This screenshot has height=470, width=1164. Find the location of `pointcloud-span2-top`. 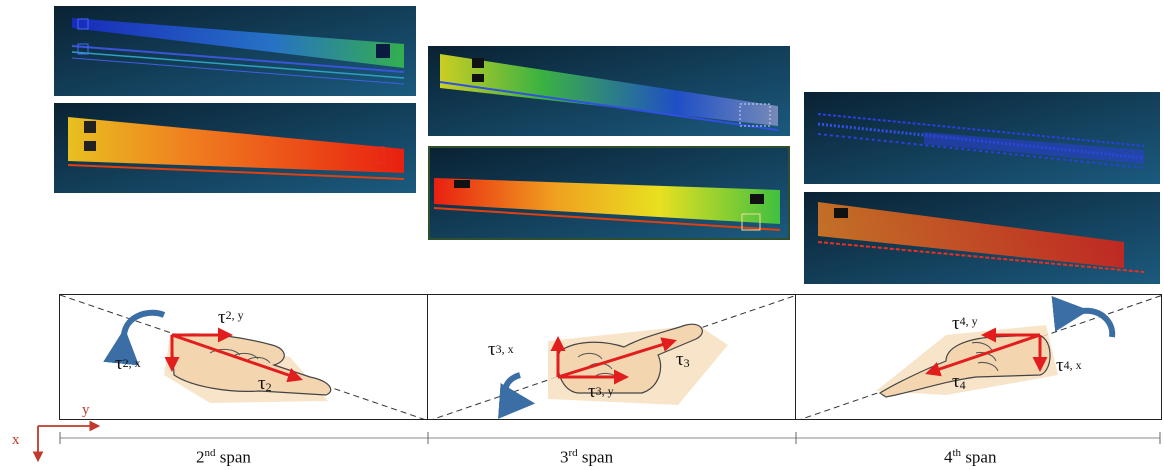

pointcloud-span2-top is located at coordinates (235, 51).